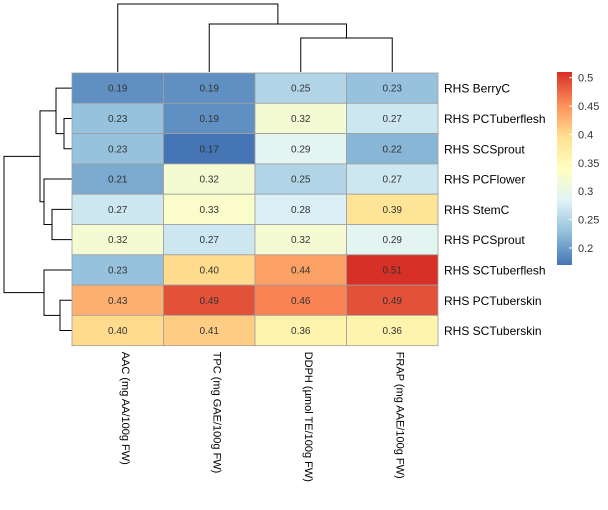 This screenshot has height=510, width=608. Describe the element at coordinates (495, 119) in the screenshot. I see `row-label: RHS PCTuberflesh` at that location.